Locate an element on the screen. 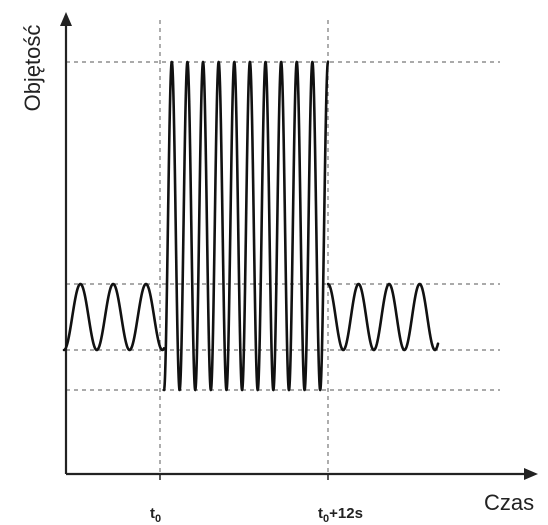 The width and height of the screenshot is (548, 525). x-axis-label: Czas is located at coordinates (509, 502).